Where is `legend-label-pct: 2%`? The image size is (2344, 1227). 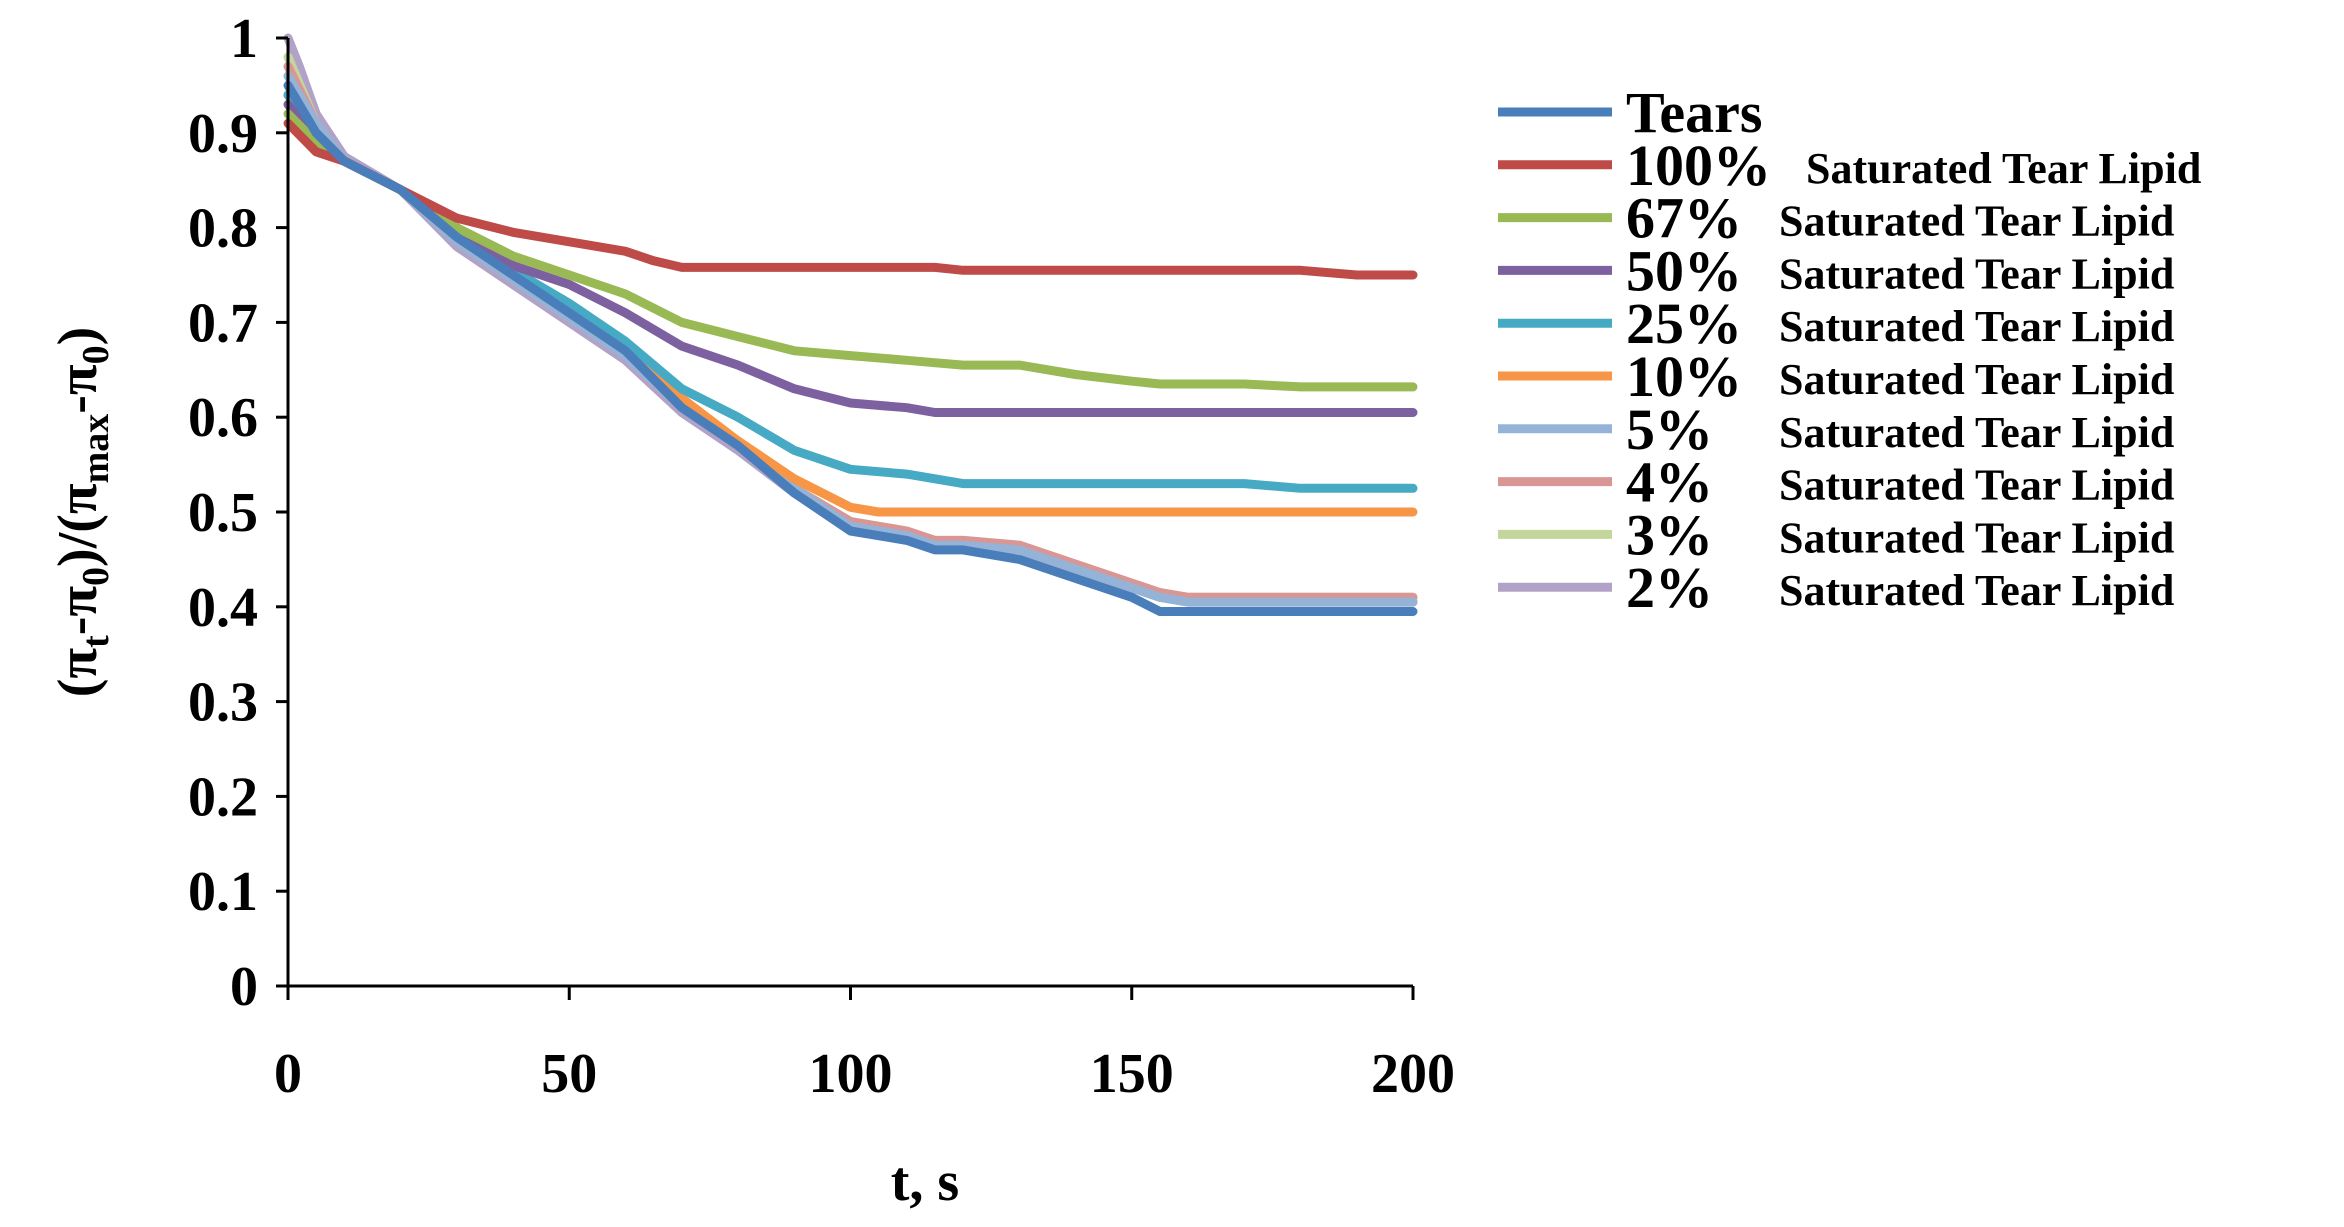 legend-label-pct: 2% is located at coordinates (1669, 587).